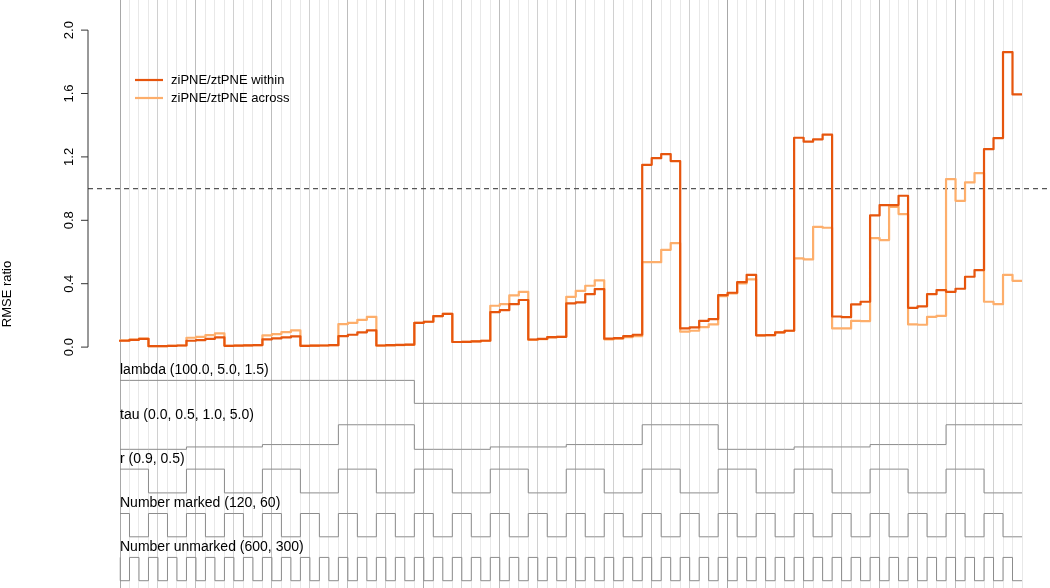  What do you see at coordinates (187, 413) in the screenshot?
I see `annotation: tau (0.0, 0.5, 1.0, 5.0)` at bounding box center [187, 413].